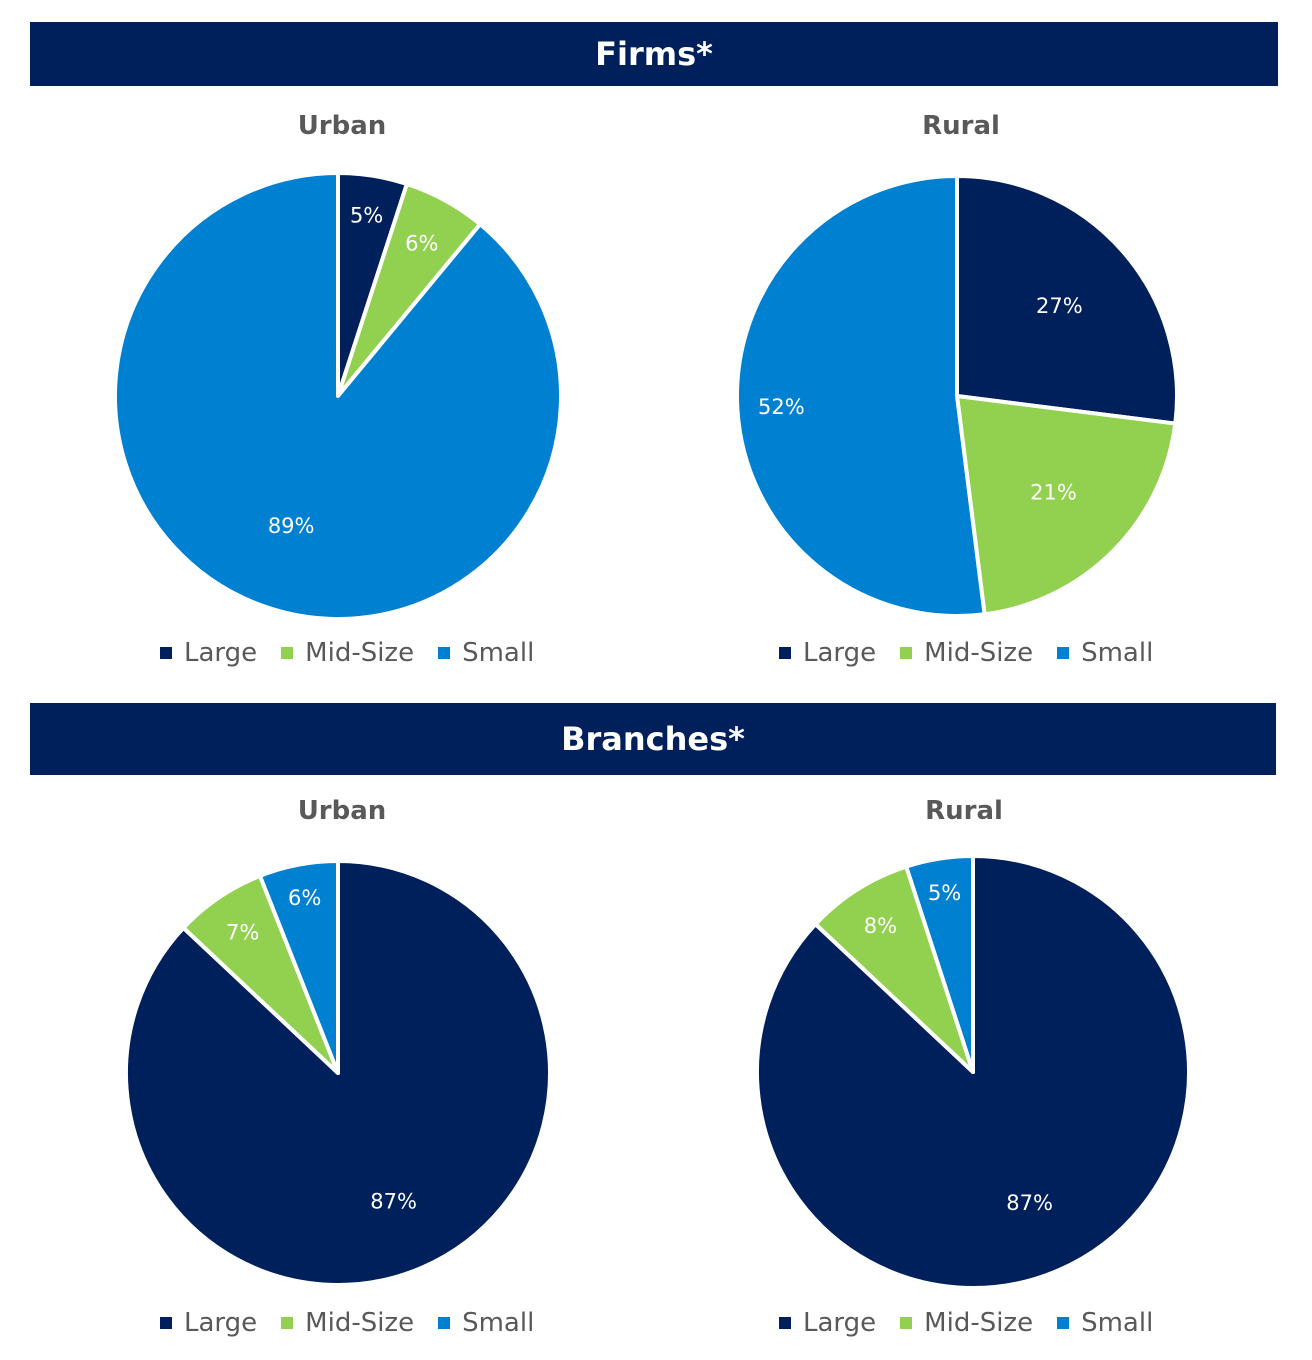  Describe the element at coordinates (944, 893) in the screenshot. I see `slice-label-small: 5%` at that location.